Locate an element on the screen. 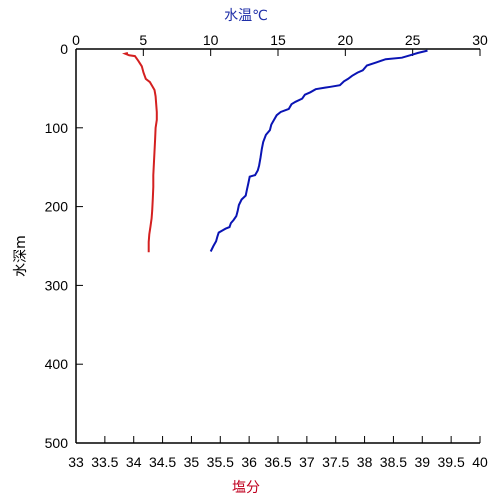 The height and width of the screenshot is (500, 500). bottom-tick-label: 35.5 is located at coordinates (220, 462).